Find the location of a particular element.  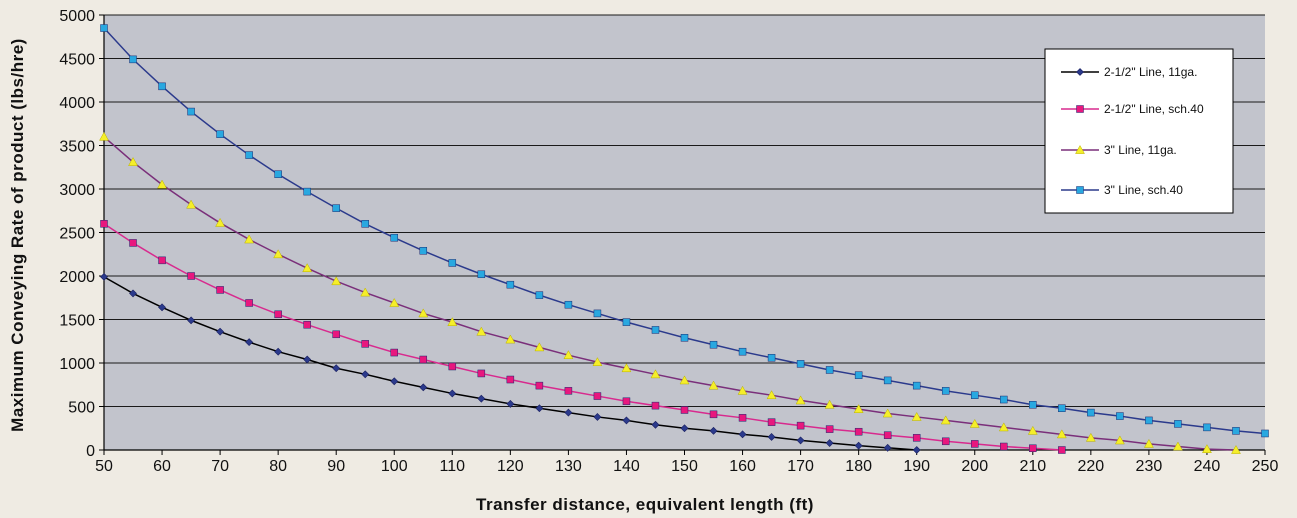

x-tick-label: 90 is located at coordinates (336, 466).